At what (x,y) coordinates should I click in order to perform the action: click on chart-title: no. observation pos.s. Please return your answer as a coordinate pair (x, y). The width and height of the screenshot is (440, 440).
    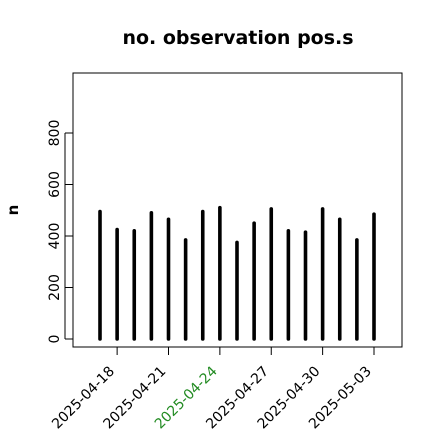
    Looking at the image, I should click on (237, 38).